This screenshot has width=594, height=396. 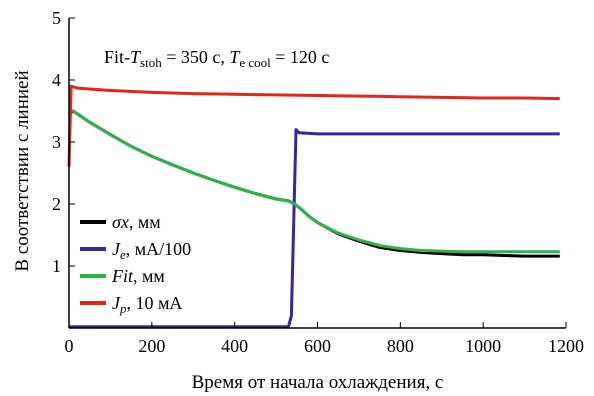 I want to click on legend-label-3: Fit, мм, so click(x=138, y=276).